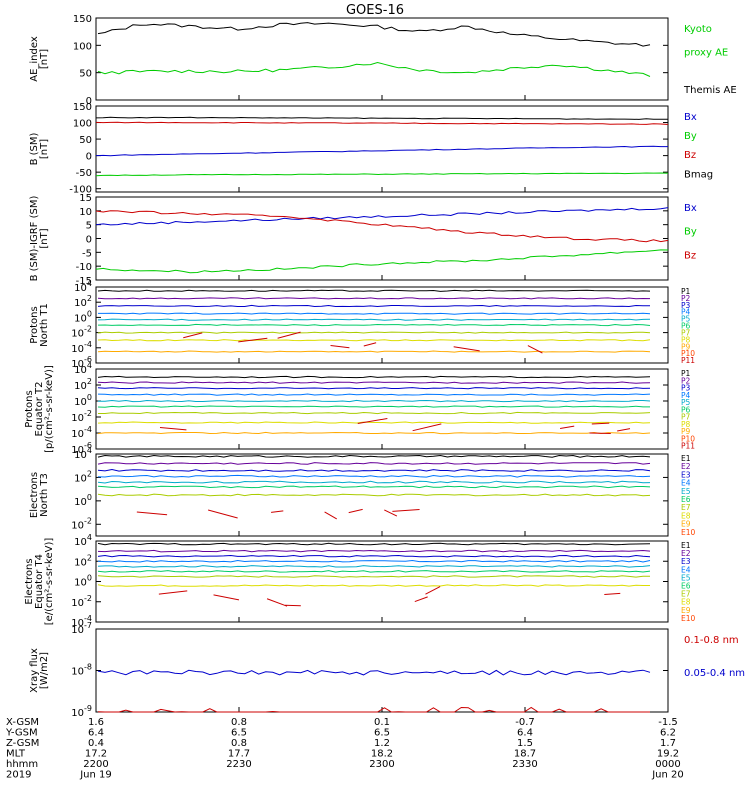  Describe the element at coordinates (706, 52) in the screenshot. I see `legend-item: proxy AE` at that location.